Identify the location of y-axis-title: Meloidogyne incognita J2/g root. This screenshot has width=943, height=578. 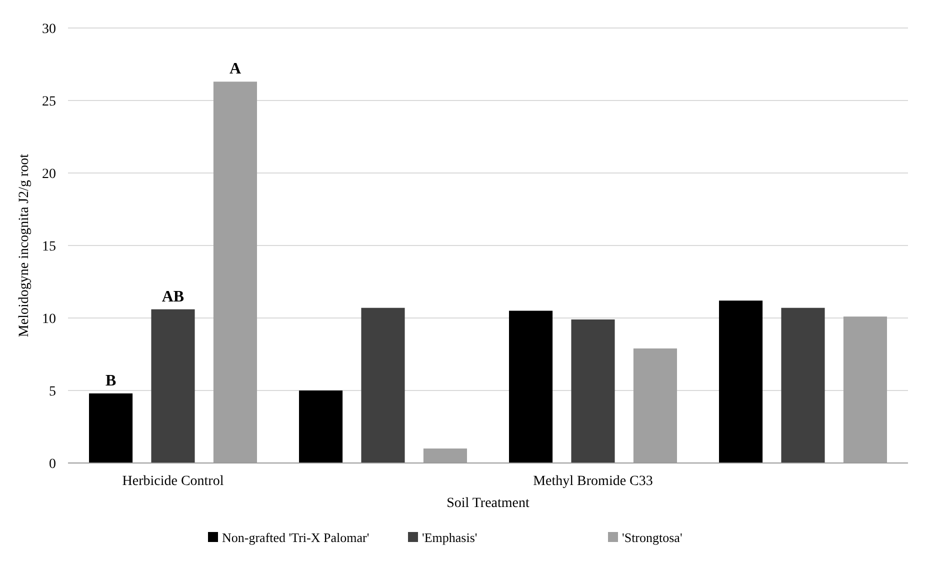
(24, 246).